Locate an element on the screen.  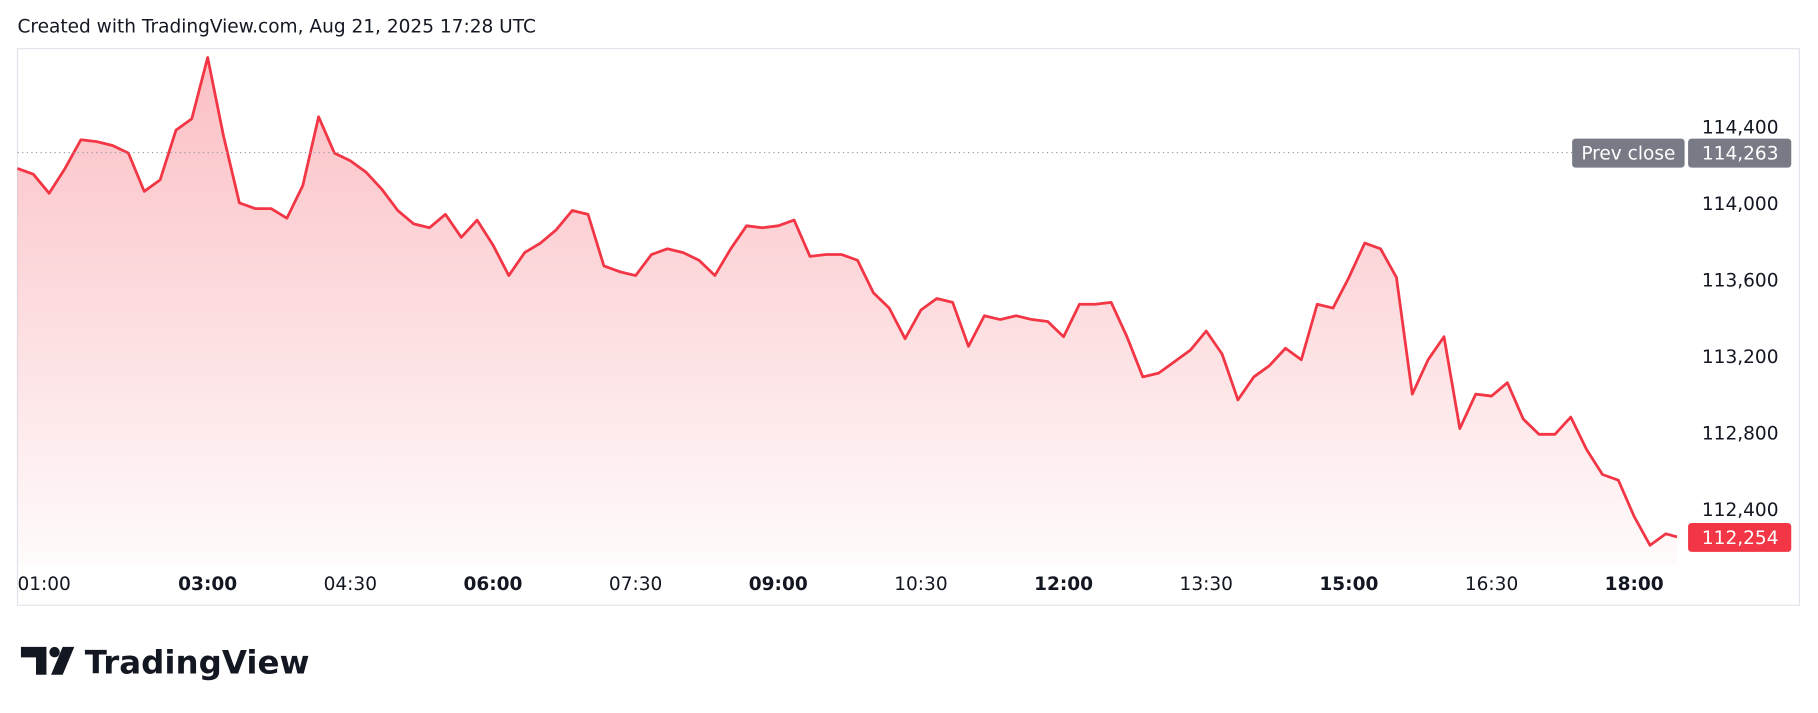
prev-close-value-tag is located at coordinates (1740, 153).